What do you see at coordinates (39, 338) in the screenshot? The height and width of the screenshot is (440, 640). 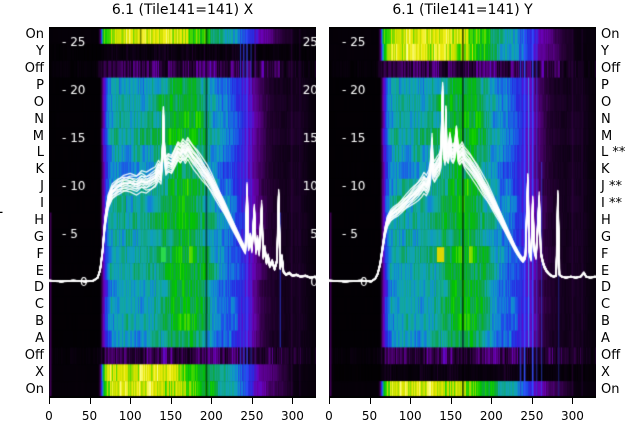 I see `row-label-left-18: A` at bounding box center [39, 338].